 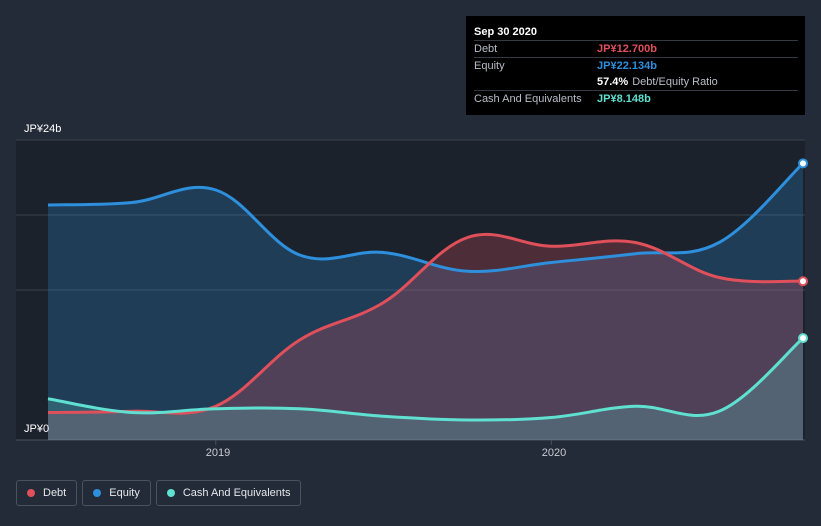 I want to click on x-tick-2019: 2019, so click(x=218, y=453).